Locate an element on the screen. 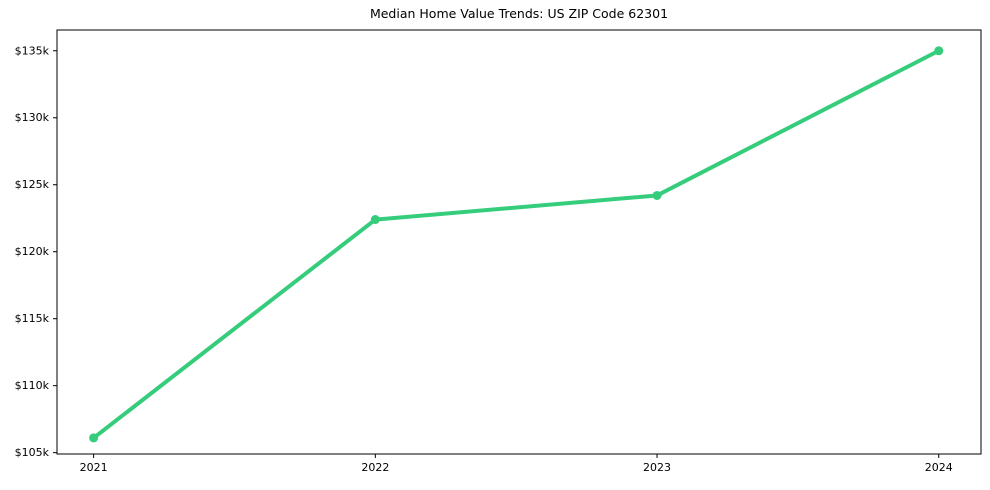  y-axis-tick-label: $110k is located at coordinates (32, 385).